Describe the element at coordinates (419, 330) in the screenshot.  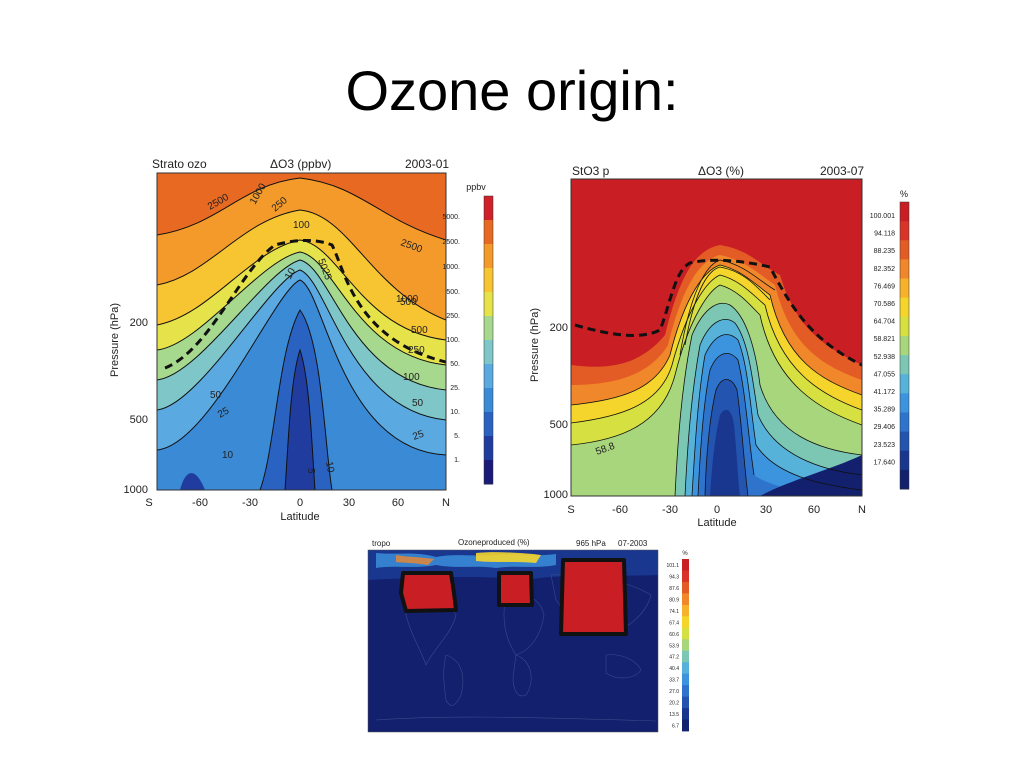
I see `chart1-contour-label: 500` at that location.